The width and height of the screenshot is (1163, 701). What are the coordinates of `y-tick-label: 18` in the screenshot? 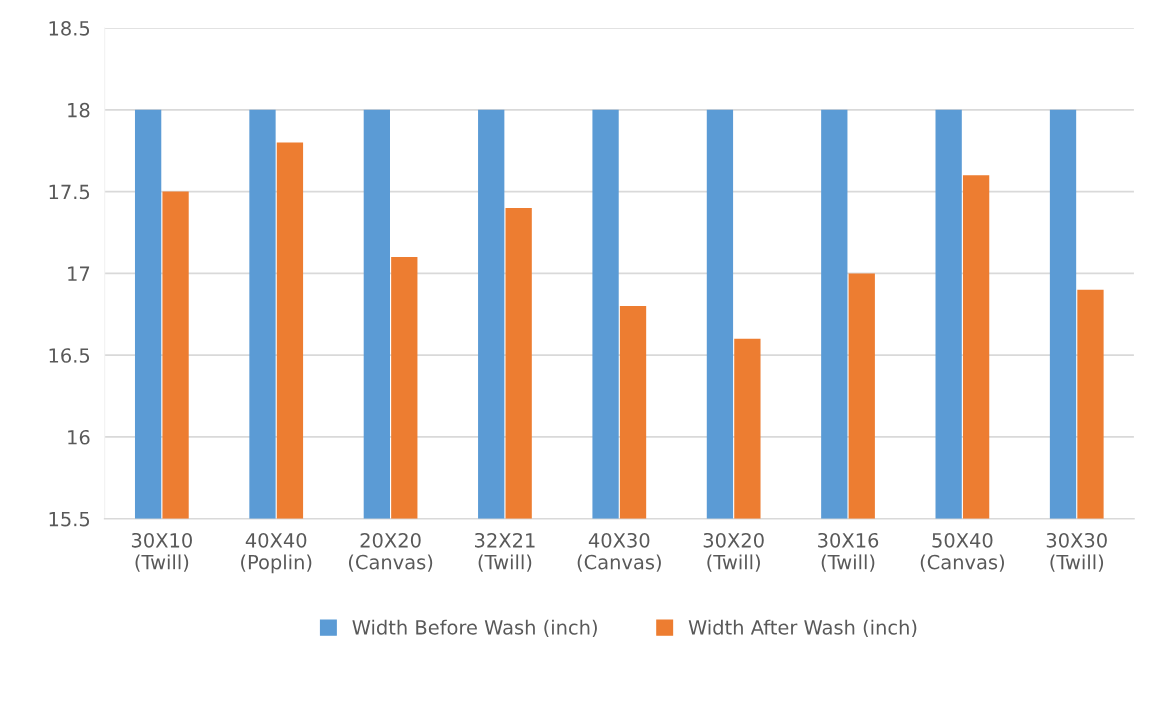 It's located at (79, 110).